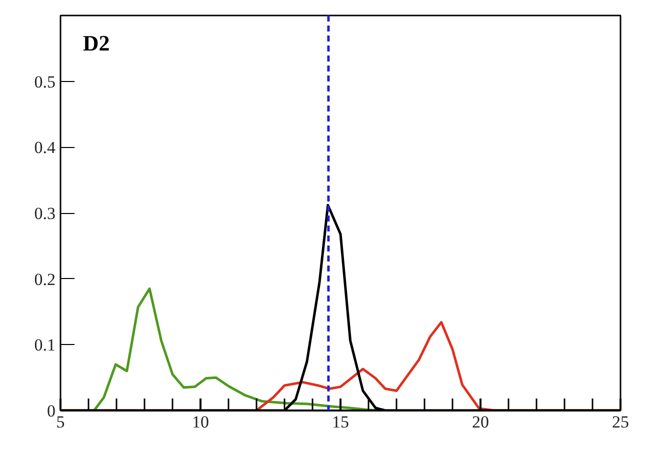 The width and height of the screenshot is (655, 457). Describe the element at coordinates (200, 422) in the screenshot. I see `x-tick-label: 10` at that location.